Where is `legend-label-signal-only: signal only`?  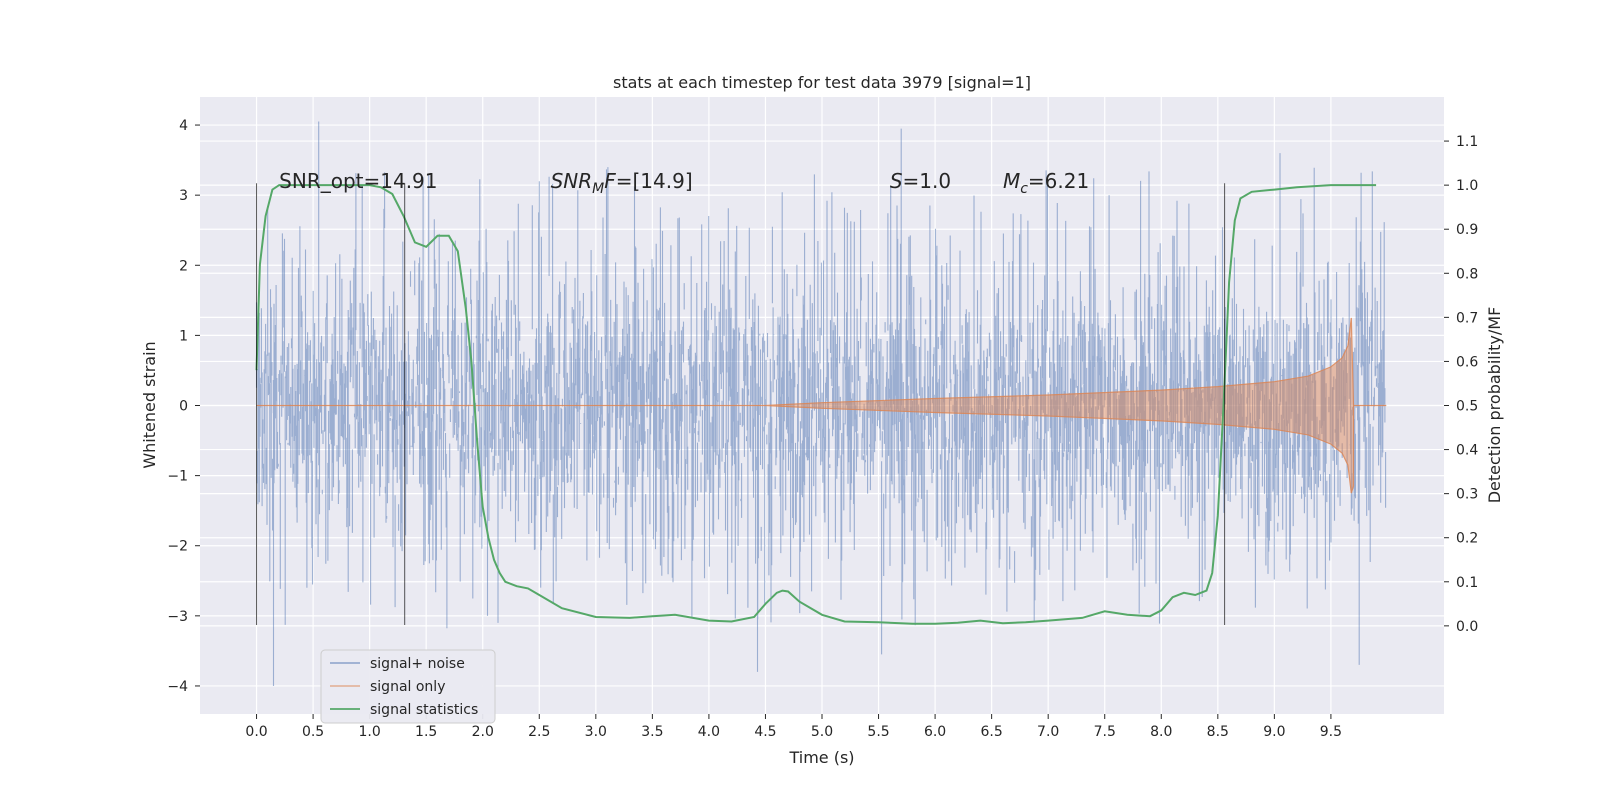
legend-label-signal-only: signal only is located at coordinates (407, 687).